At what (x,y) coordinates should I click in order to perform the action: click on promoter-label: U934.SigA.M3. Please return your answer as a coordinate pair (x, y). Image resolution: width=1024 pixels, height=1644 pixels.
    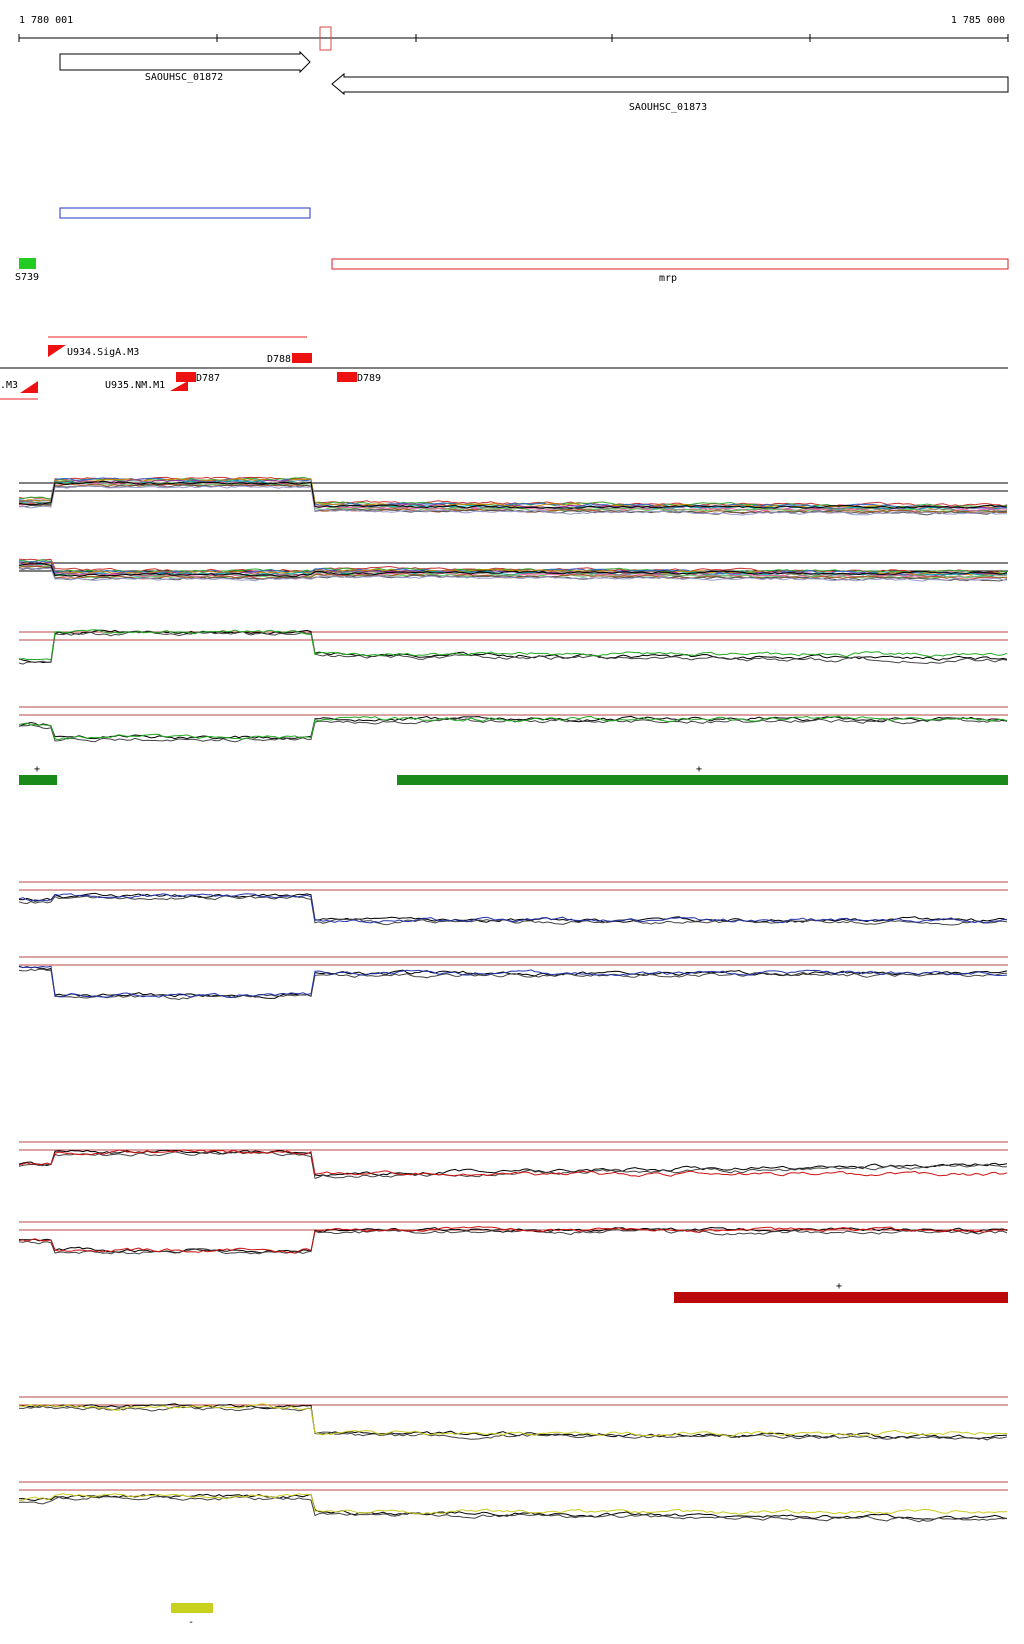
    Looking at the image, I should click on (103, 352).